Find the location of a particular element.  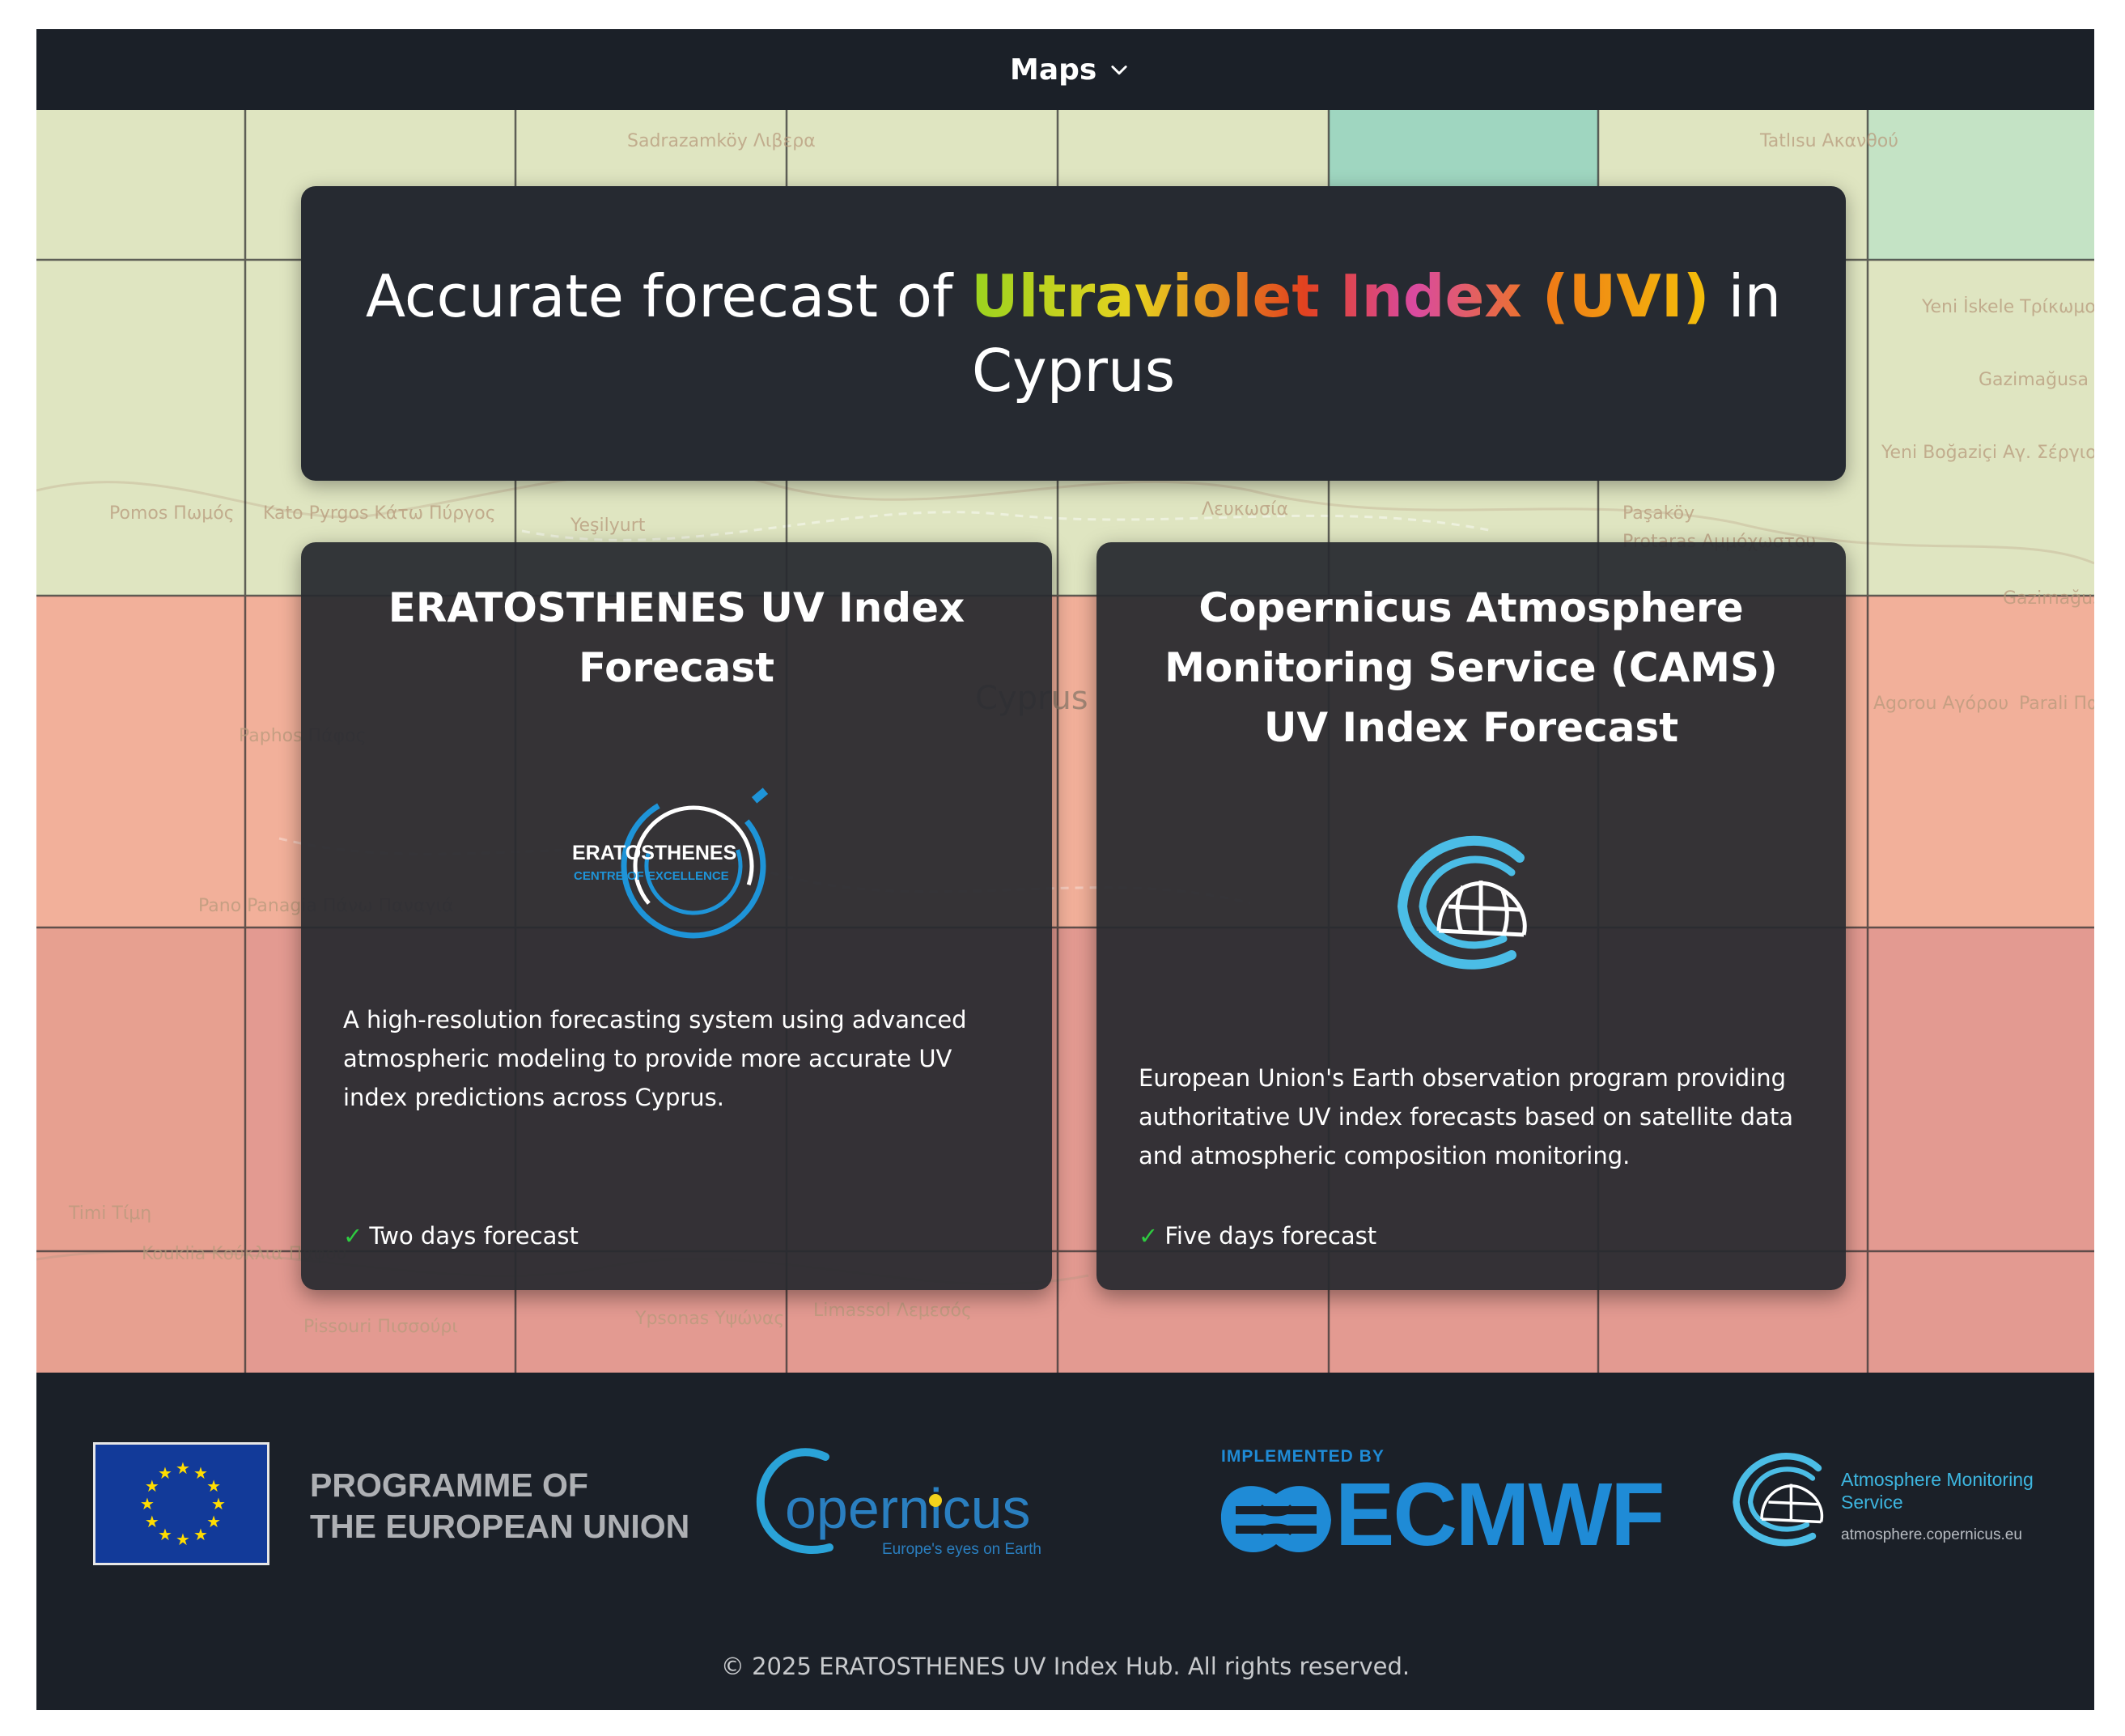

map-place-label: Agorou Αγόρου is located at coordinates (1940, 704).